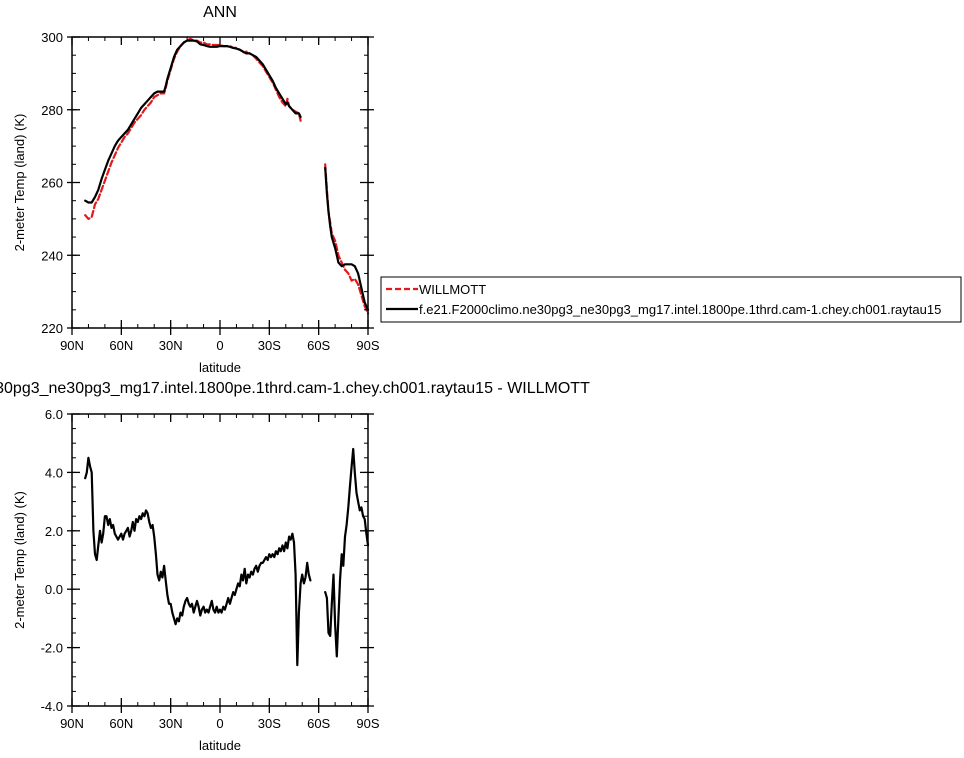 The image size is (964, 758). What do you see at coordinates (54, 414) in the screenshot?
I see `y-tick-label: 6.0` at bounding box center [54, 414].